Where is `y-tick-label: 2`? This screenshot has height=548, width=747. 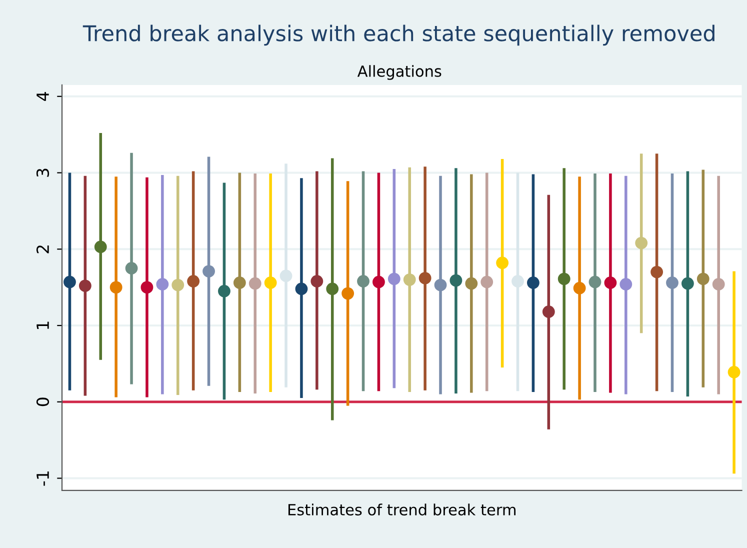 y-tick-label: 2 is located at coordinates (42, 250).